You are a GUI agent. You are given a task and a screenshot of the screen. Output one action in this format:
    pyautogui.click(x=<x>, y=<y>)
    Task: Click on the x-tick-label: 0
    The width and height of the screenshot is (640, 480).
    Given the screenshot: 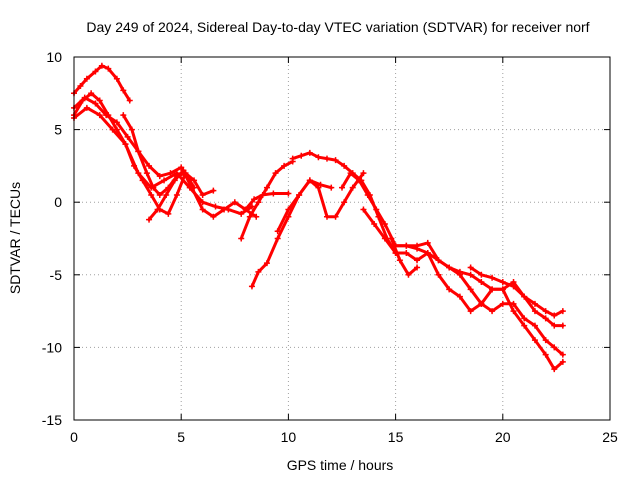 What is the action you would take?
    pyautogui.click(x=74, y=437)
    